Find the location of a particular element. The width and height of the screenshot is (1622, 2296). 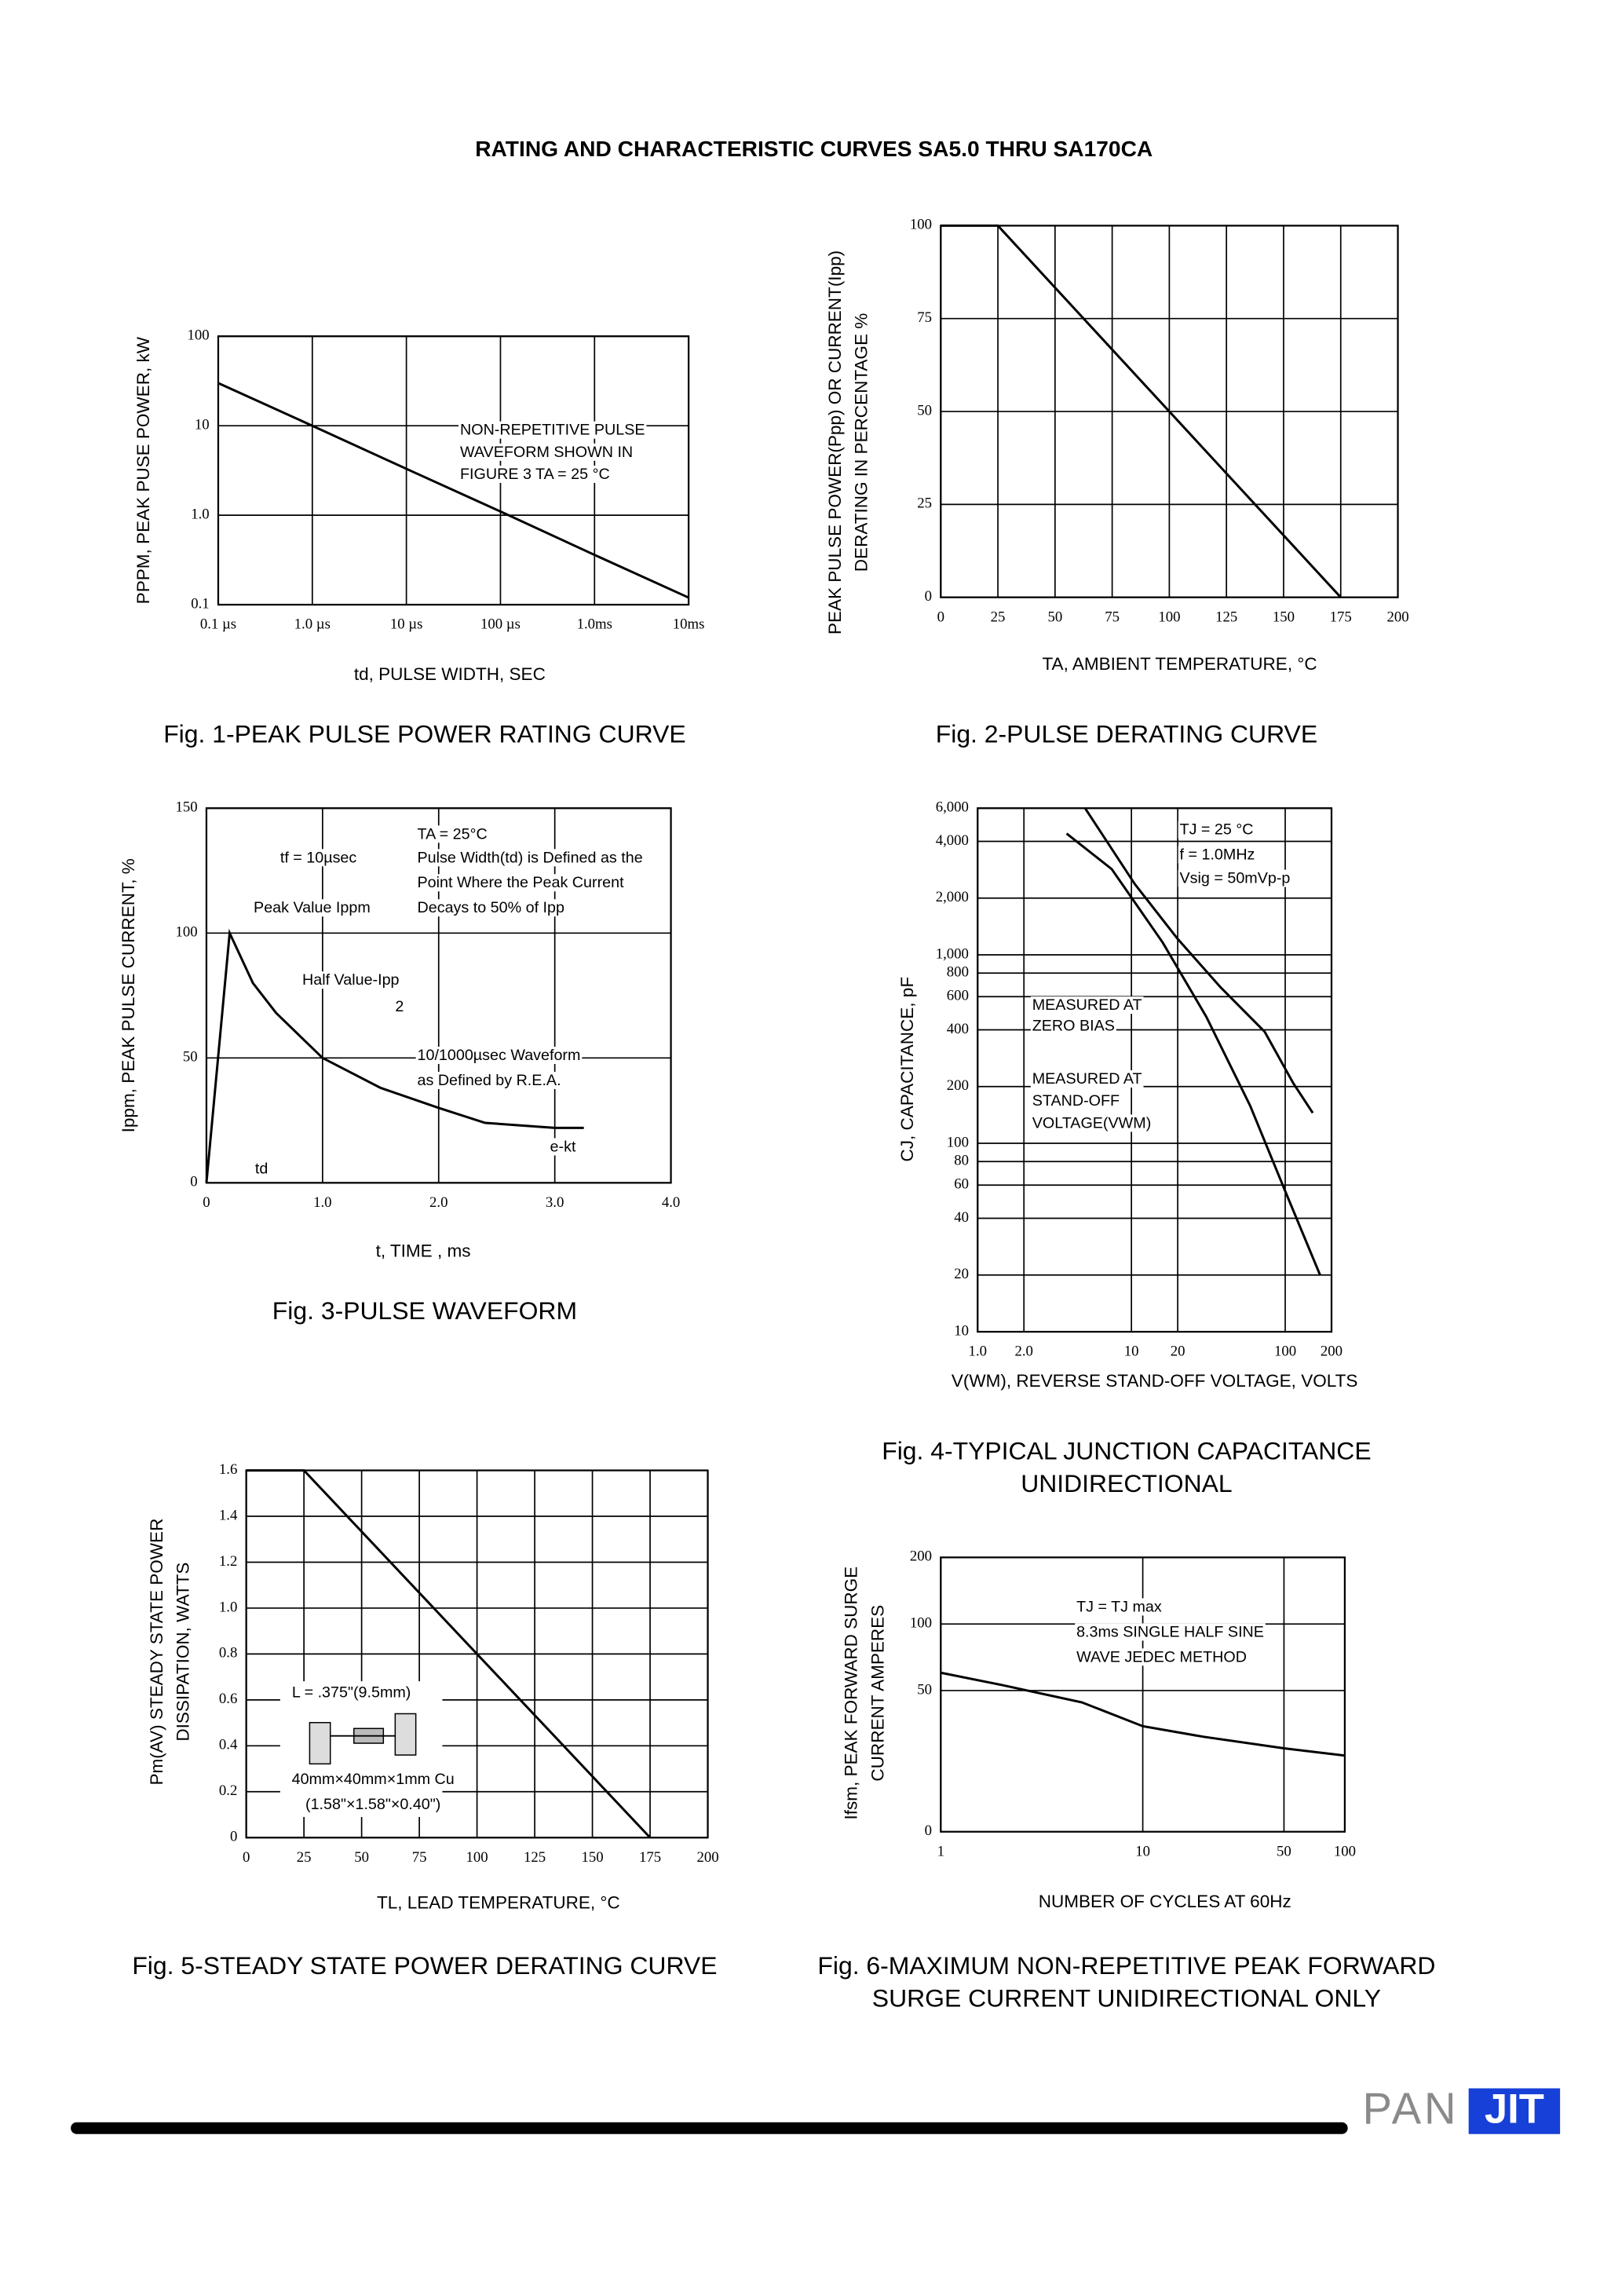

y-axis-label: Ifsm, PEAK FORWARD SURGE is located at coordinates (852, 1694).